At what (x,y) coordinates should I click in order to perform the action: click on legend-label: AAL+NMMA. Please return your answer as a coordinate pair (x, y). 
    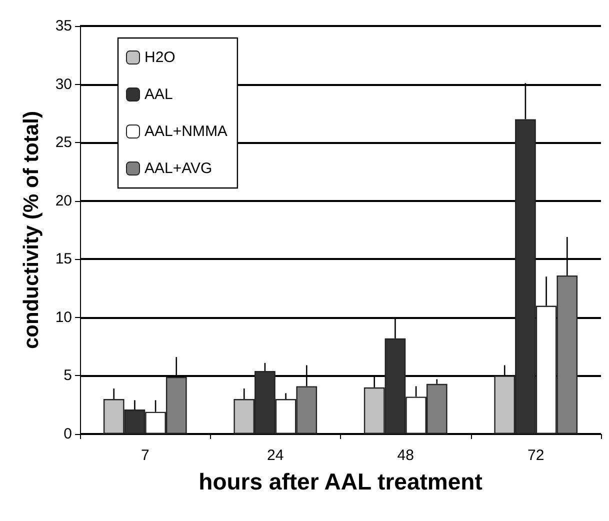
    Looking at the image, I should click on (186, 131).